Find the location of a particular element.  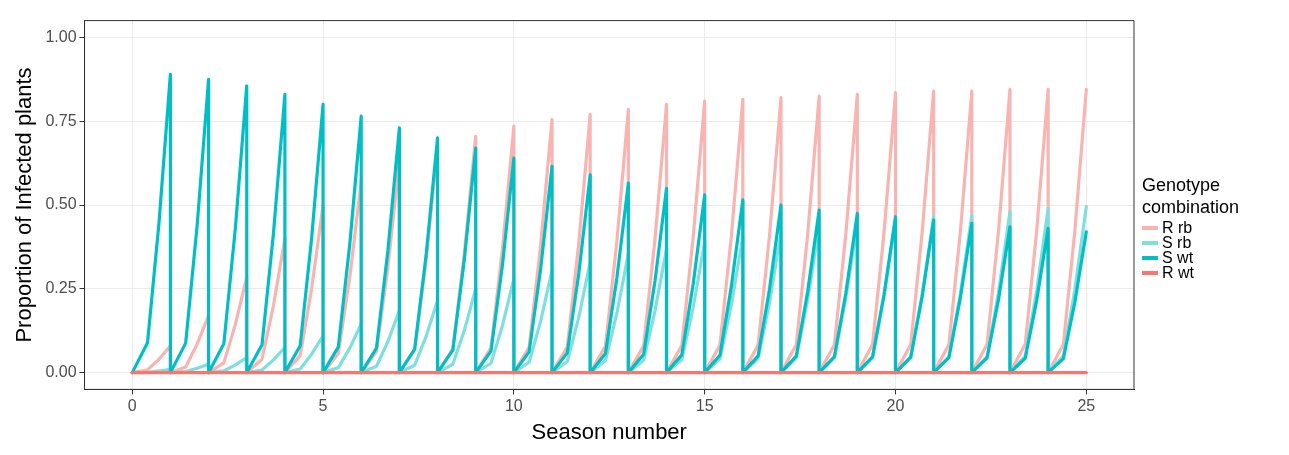

x-tick-label: 0 is located at coordinates (132, 406).